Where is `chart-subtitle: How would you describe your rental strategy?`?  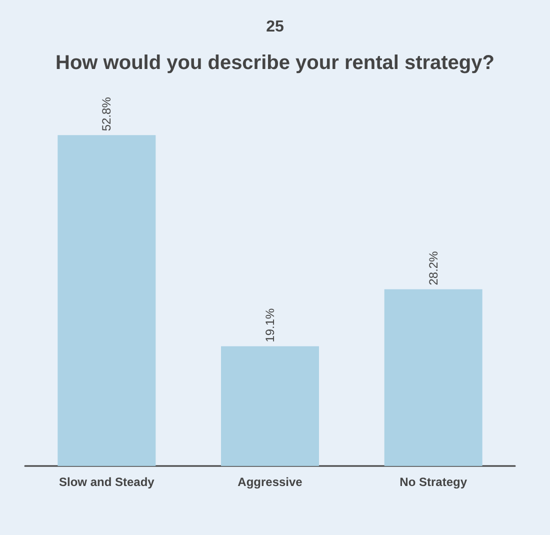 chart-subtitle: How would you describe your rental strategy? is located at coordinates (275, 63).